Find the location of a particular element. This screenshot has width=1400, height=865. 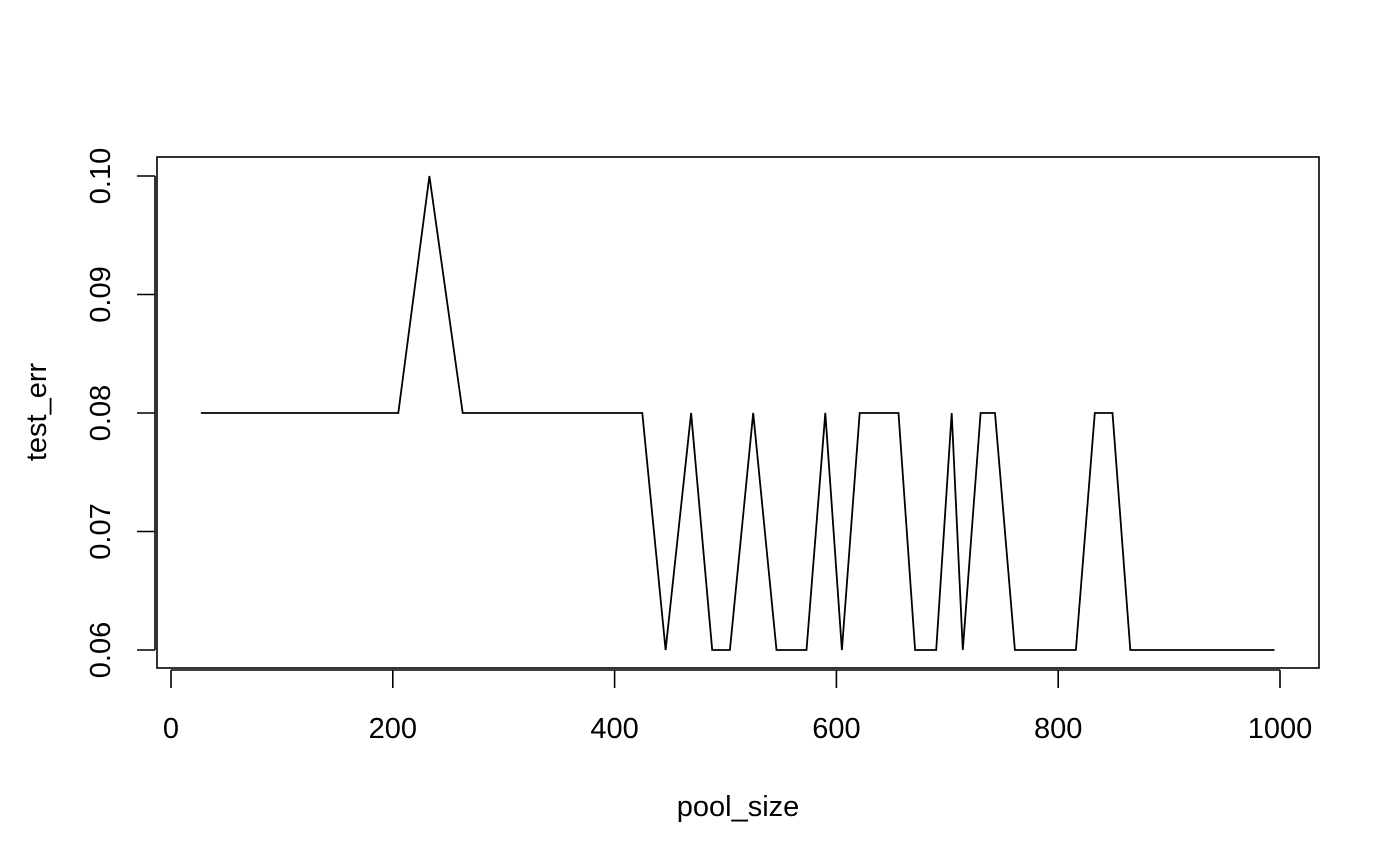

x-tick-label: 1000 is located at coordinates (1280, 729).